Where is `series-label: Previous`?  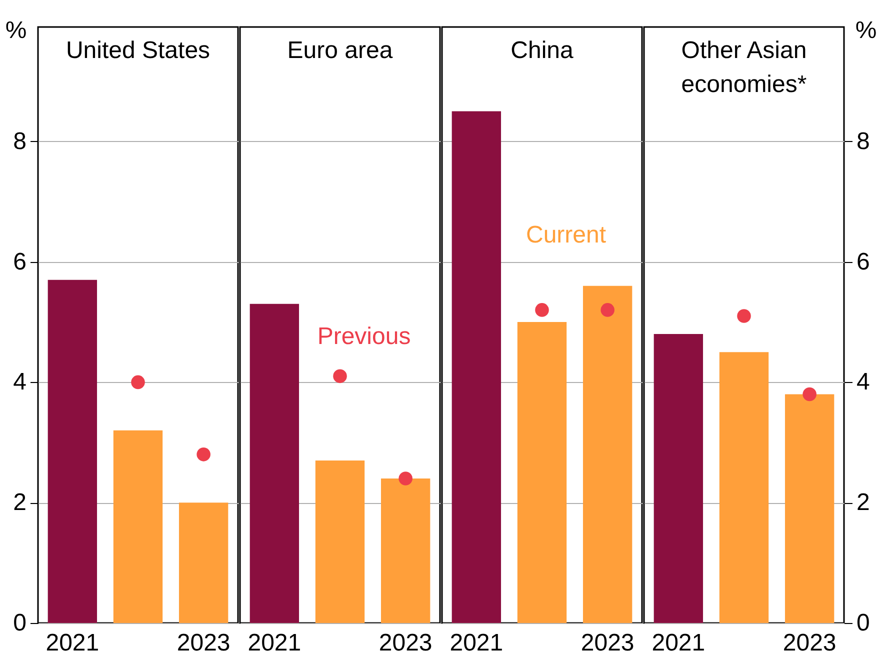
series-label: Previous is located at coordinates (364, 336).